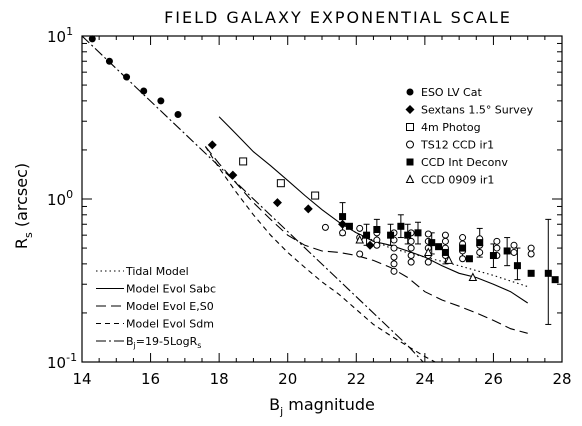  Describe the element at coordinates (81, 379) in the screenshot. I see `x-tick-label: 14` at that location.